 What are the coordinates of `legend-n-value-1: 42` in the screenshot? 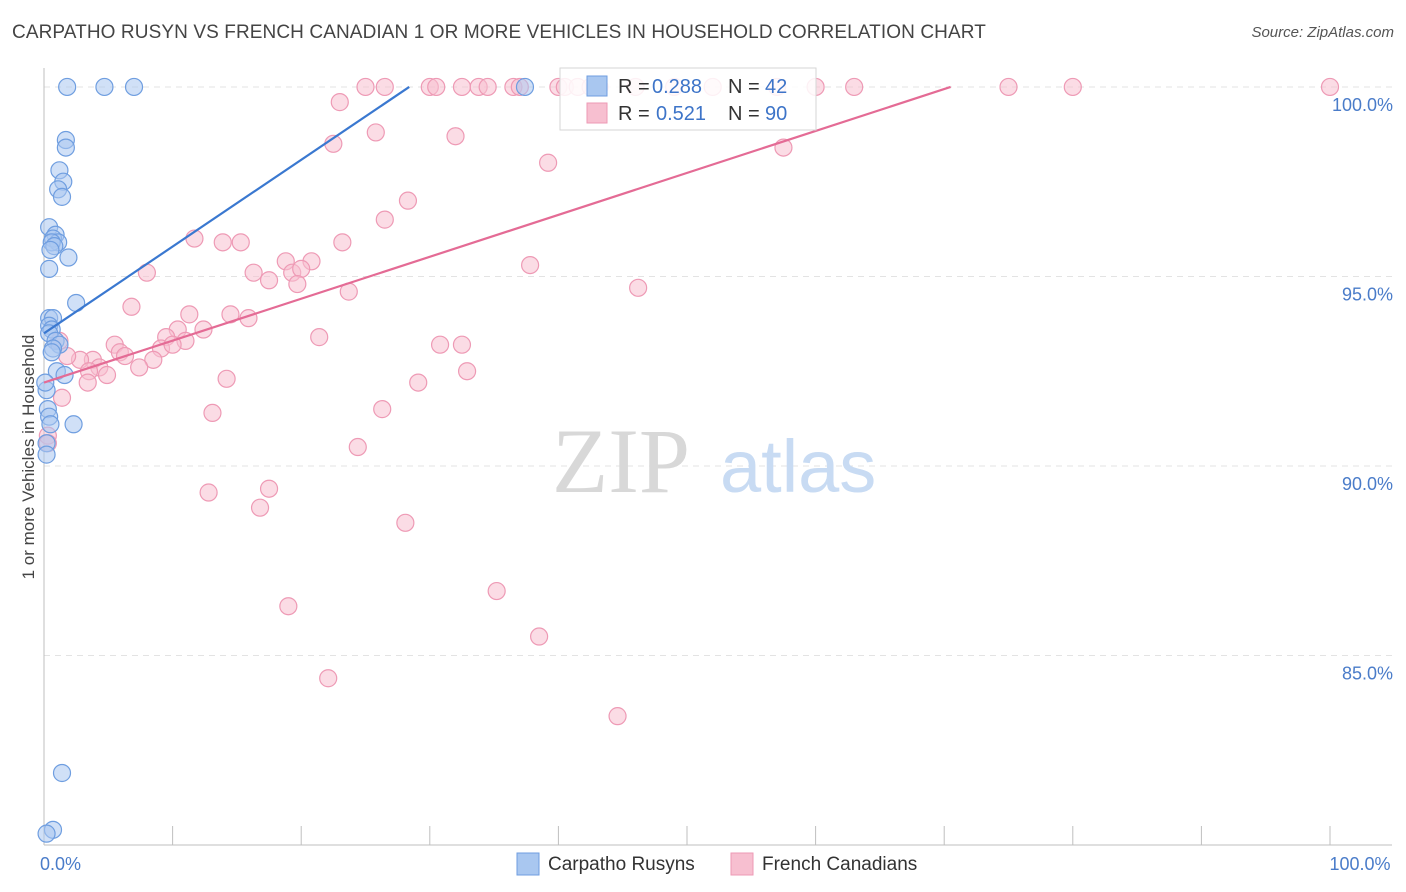 It's located at (776, 87).